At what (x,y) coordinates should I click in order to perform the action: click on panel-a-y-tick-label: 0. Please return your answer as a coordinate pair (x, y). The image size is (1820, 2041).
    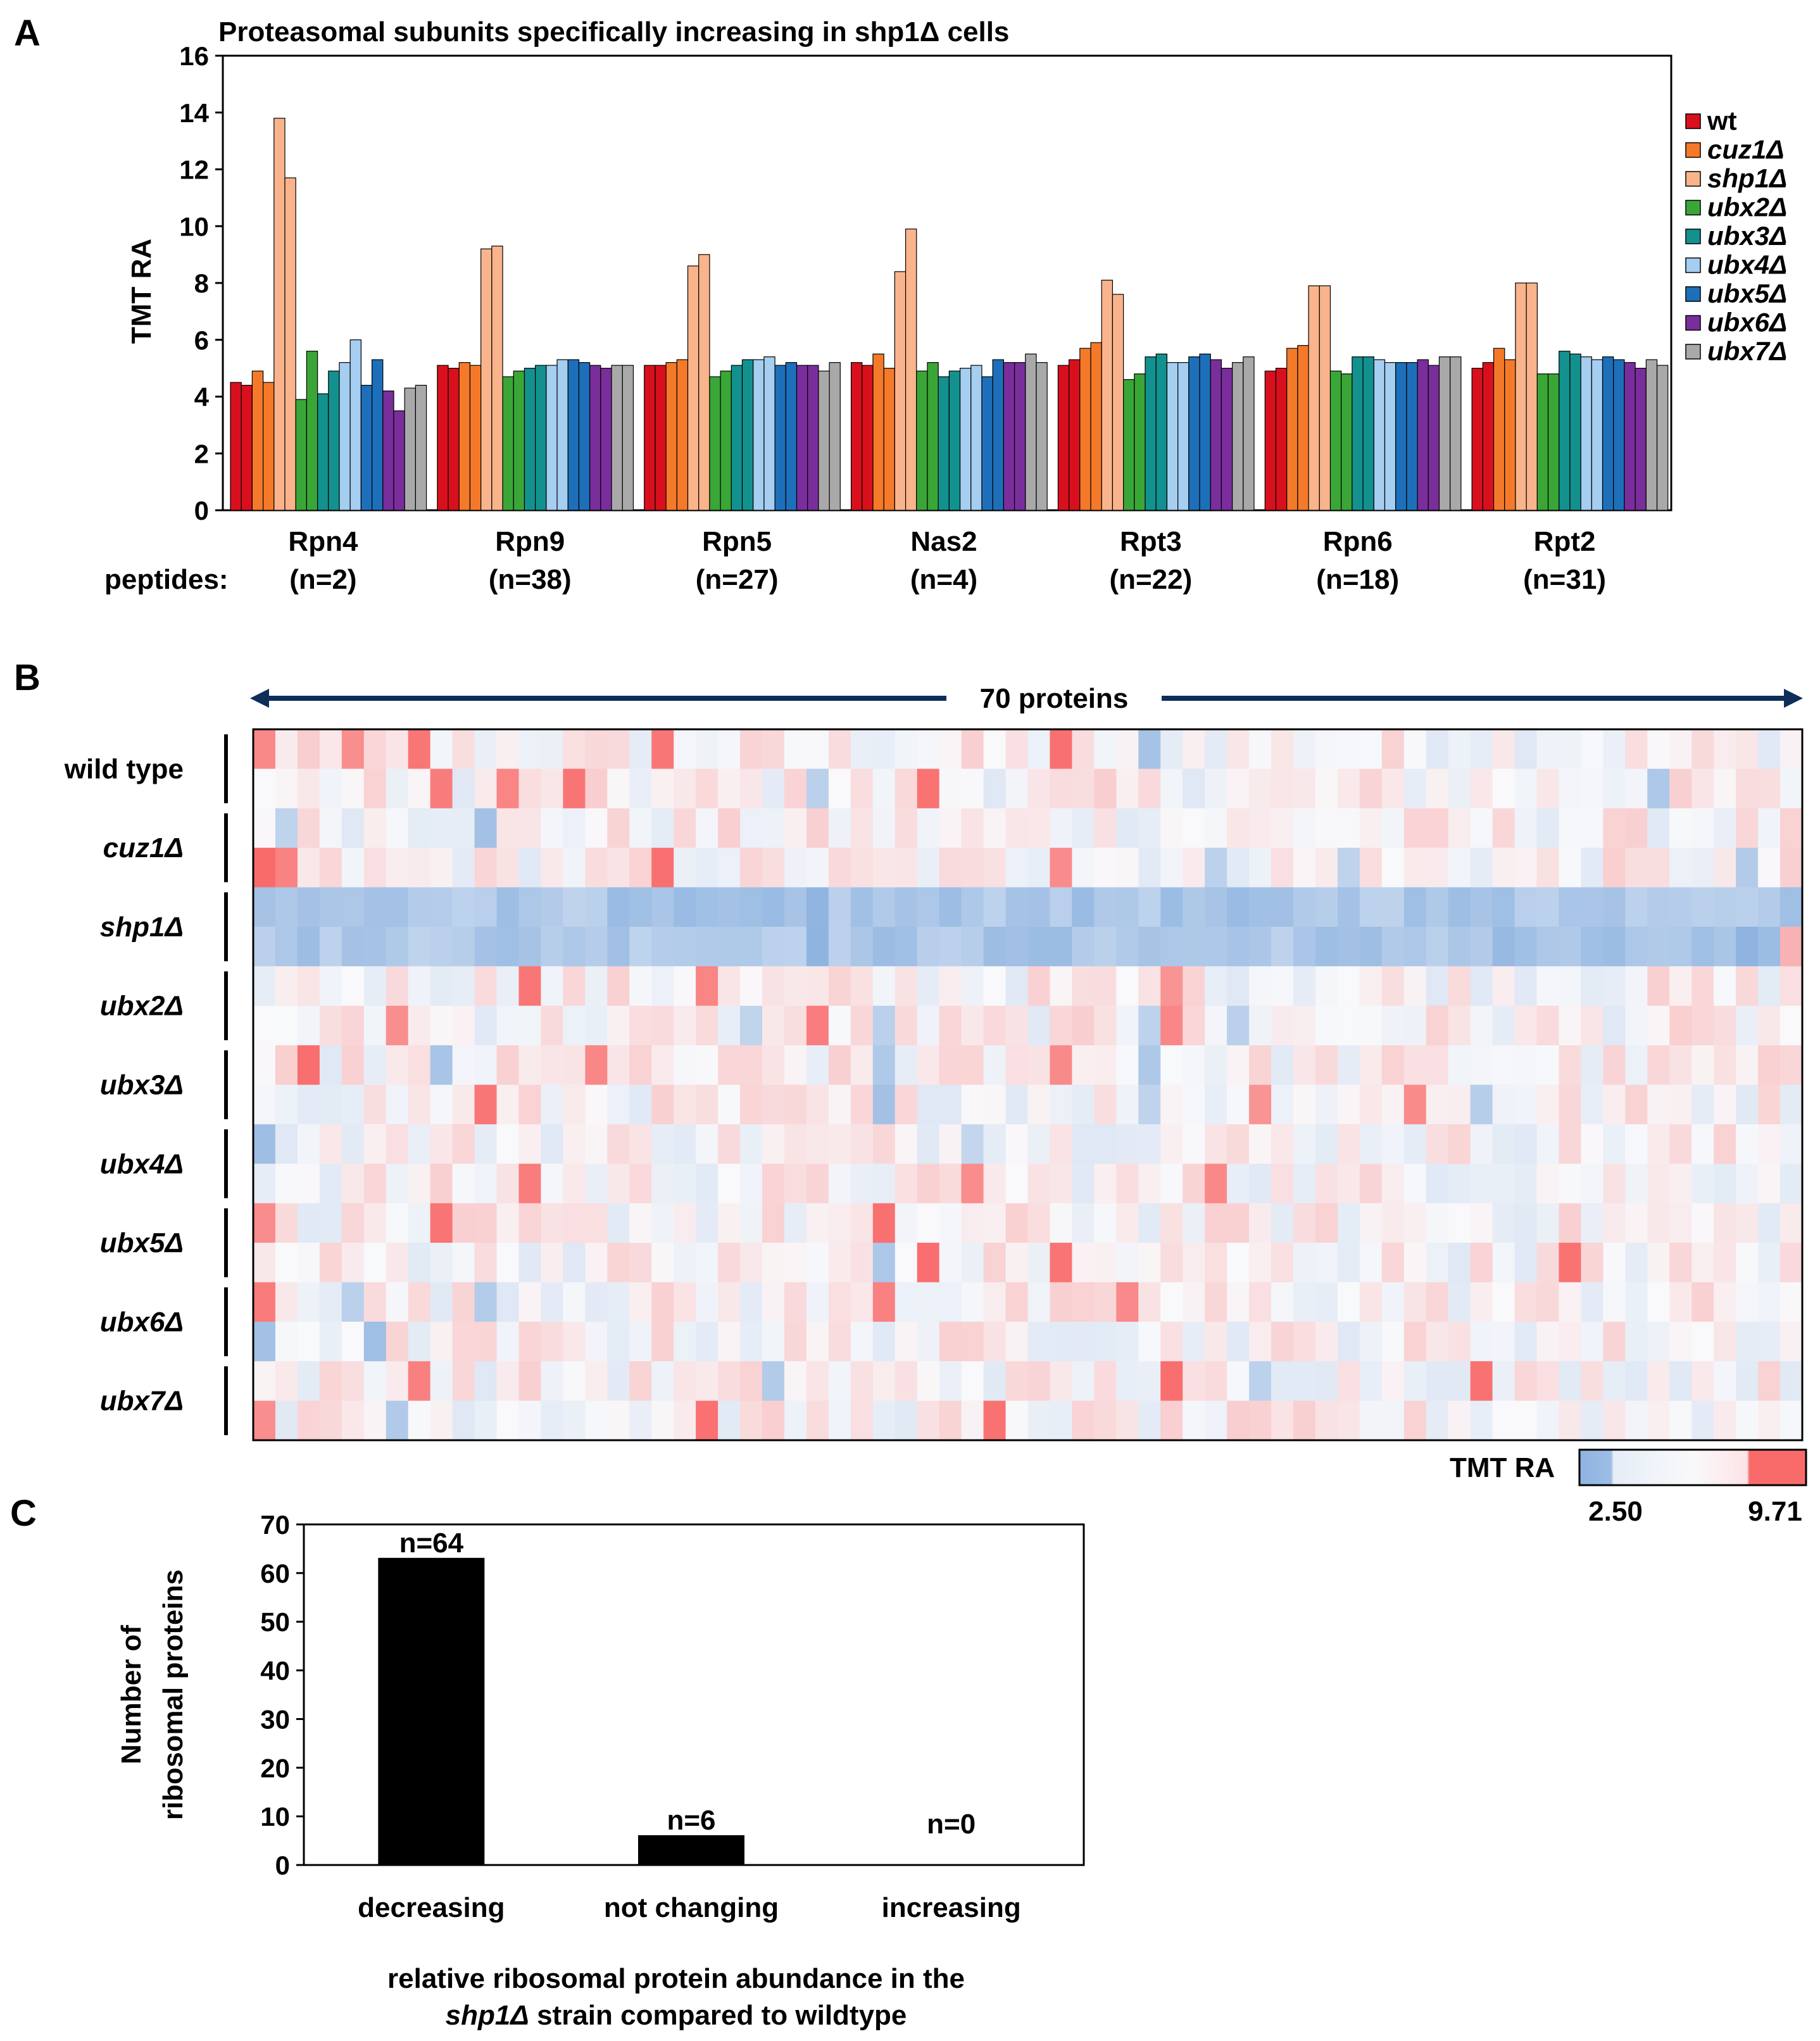
    Looking at the image, I should click on (201, 511).